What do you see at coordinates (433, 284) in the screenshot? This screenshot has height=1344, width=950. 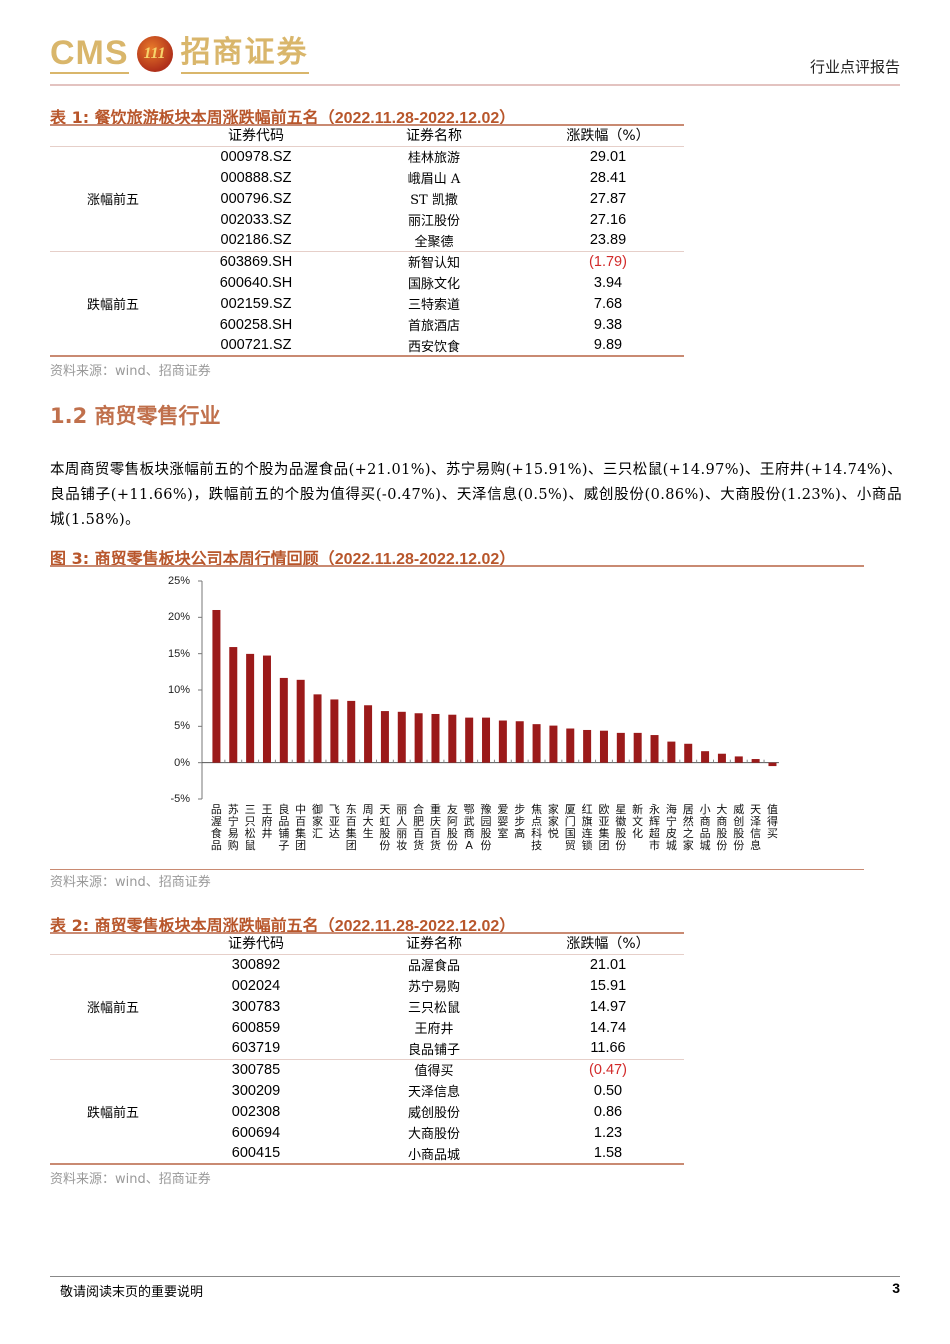 I see `security-name: 国脉文化` at bounding box center [433, 284].